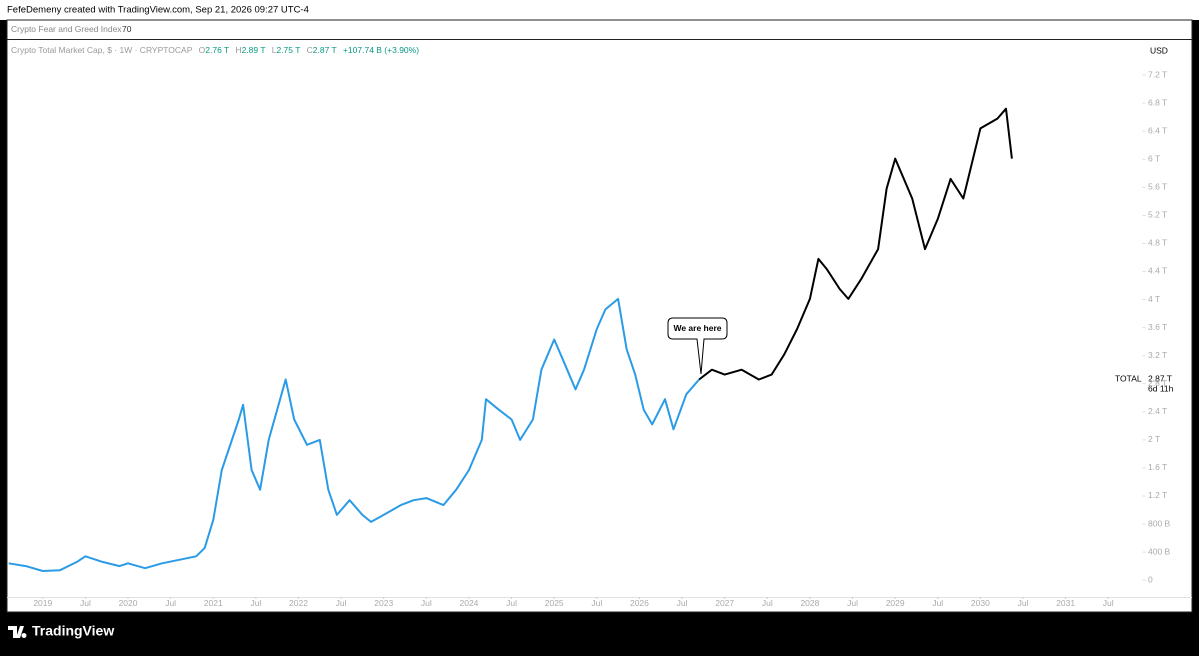 The image size is (1199, 656). What do you see at coordinates (73, 631) in the screenshot?
I see `brand: TradingView` at bounding box center [73, 631].